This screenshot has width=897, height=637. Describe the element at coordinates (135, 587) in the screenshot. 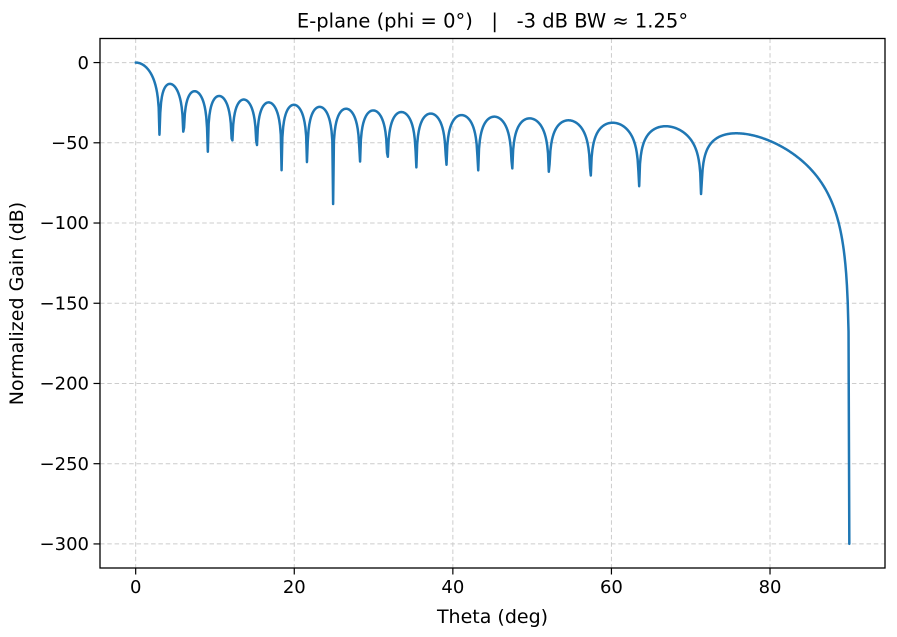

I see `x-tick-label: 0` at that location.